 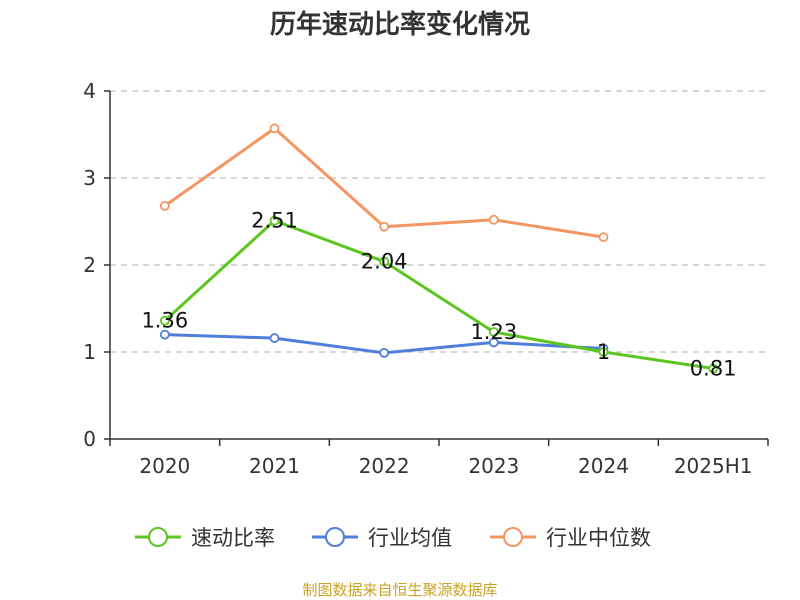 I want to click on source-footer: 制图数据来自恒生聚源数据库, so click(x=399, y=590).